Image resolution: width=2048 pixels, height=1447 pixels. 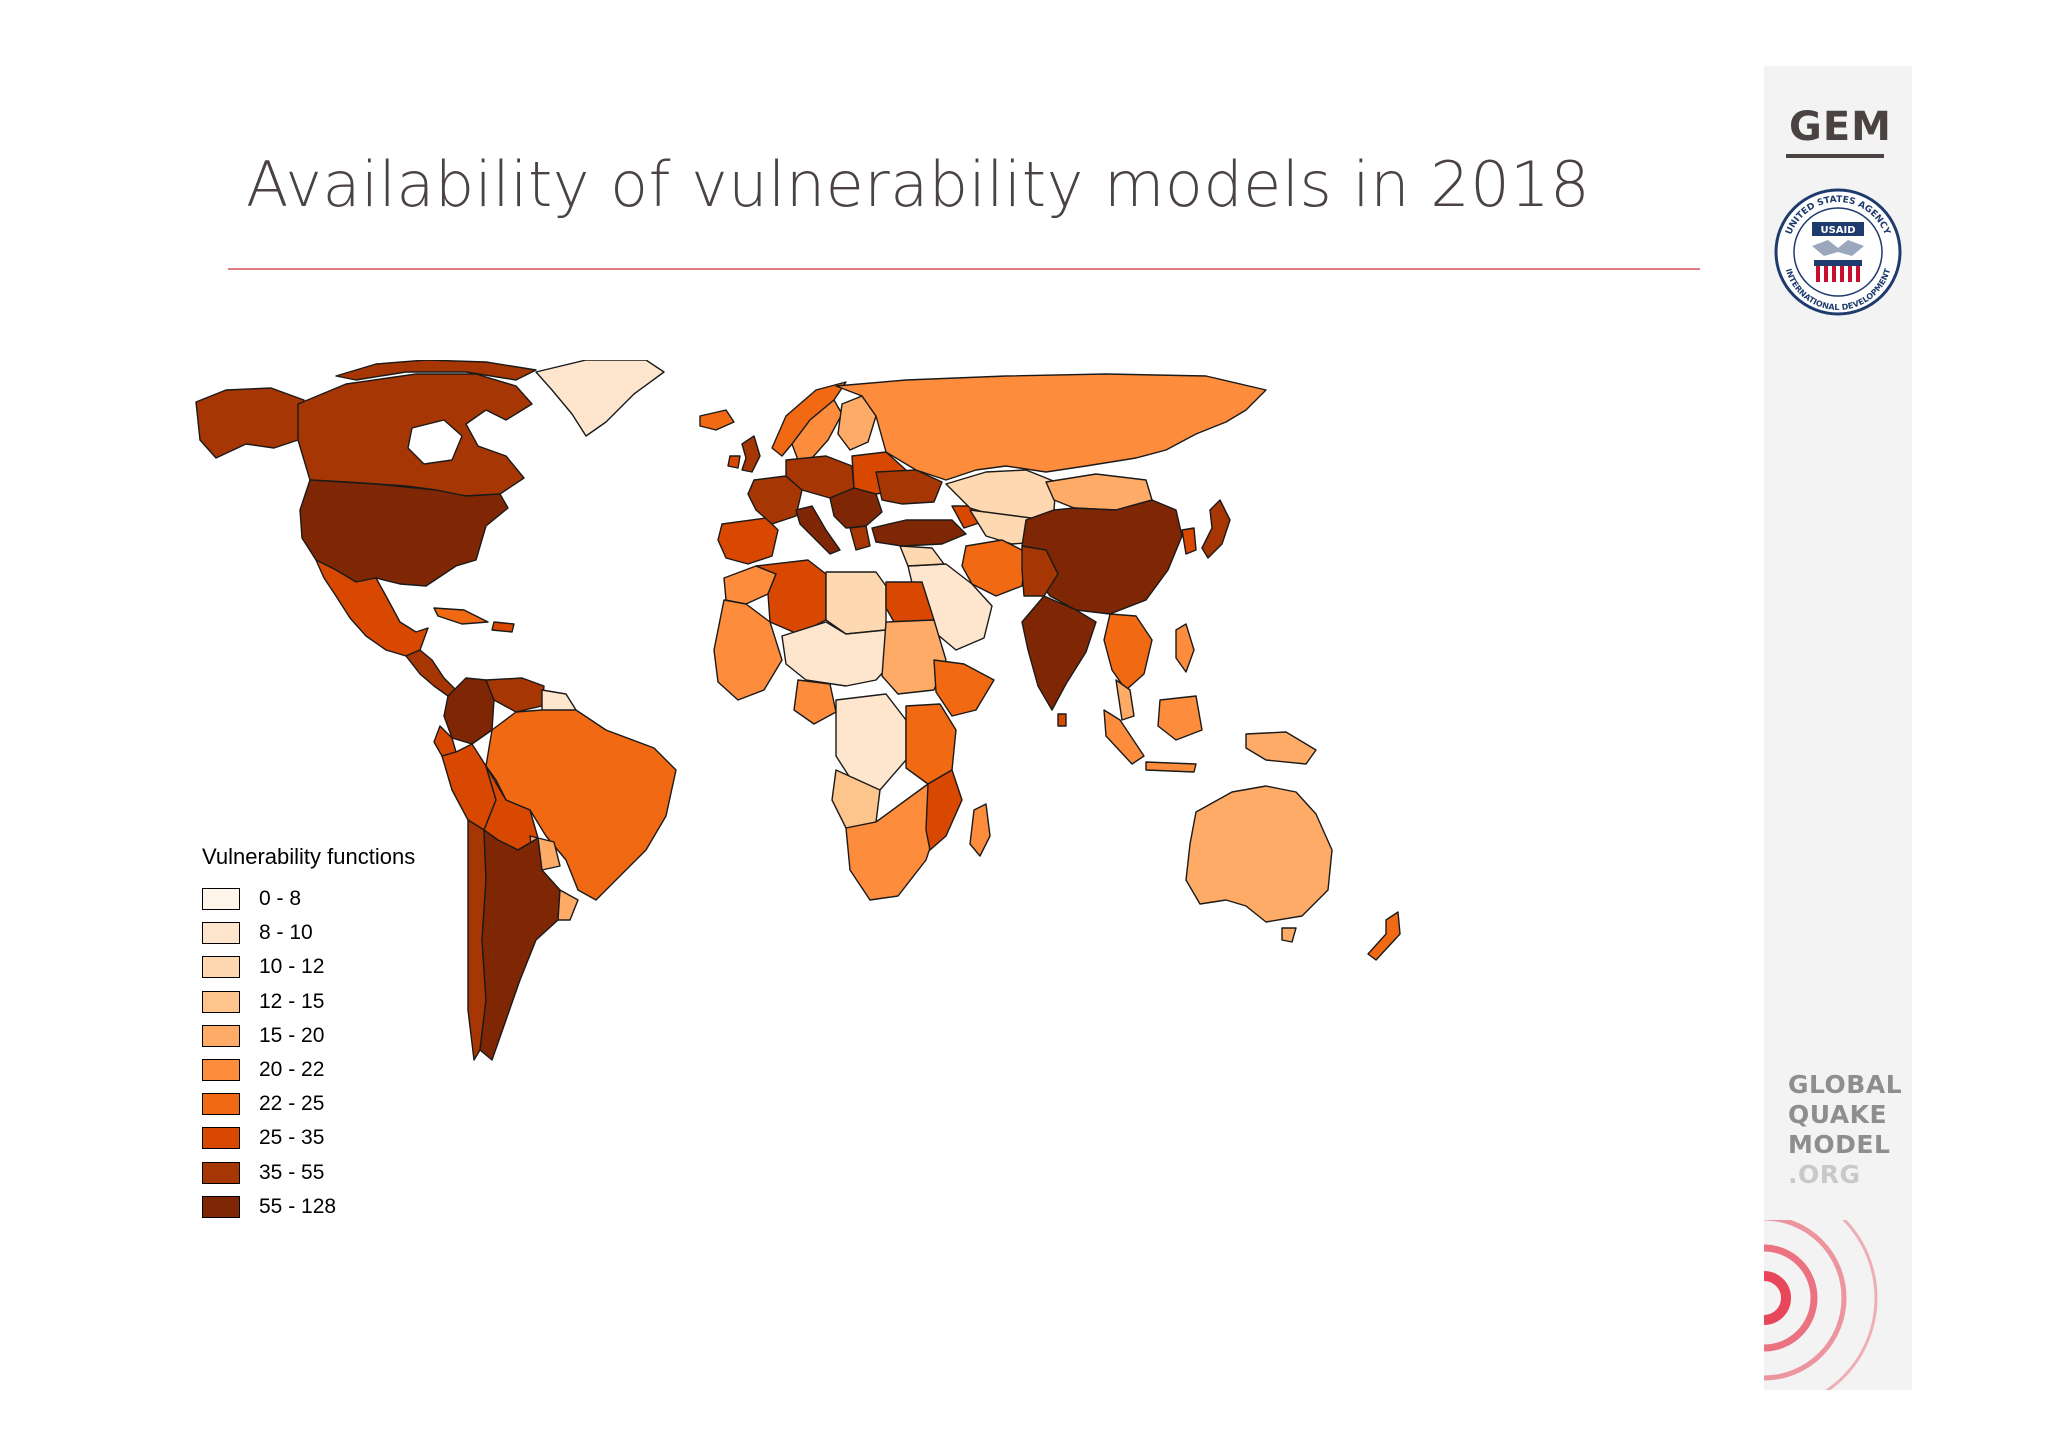 I want to click on region-argentina, so click(x=520, y=945).